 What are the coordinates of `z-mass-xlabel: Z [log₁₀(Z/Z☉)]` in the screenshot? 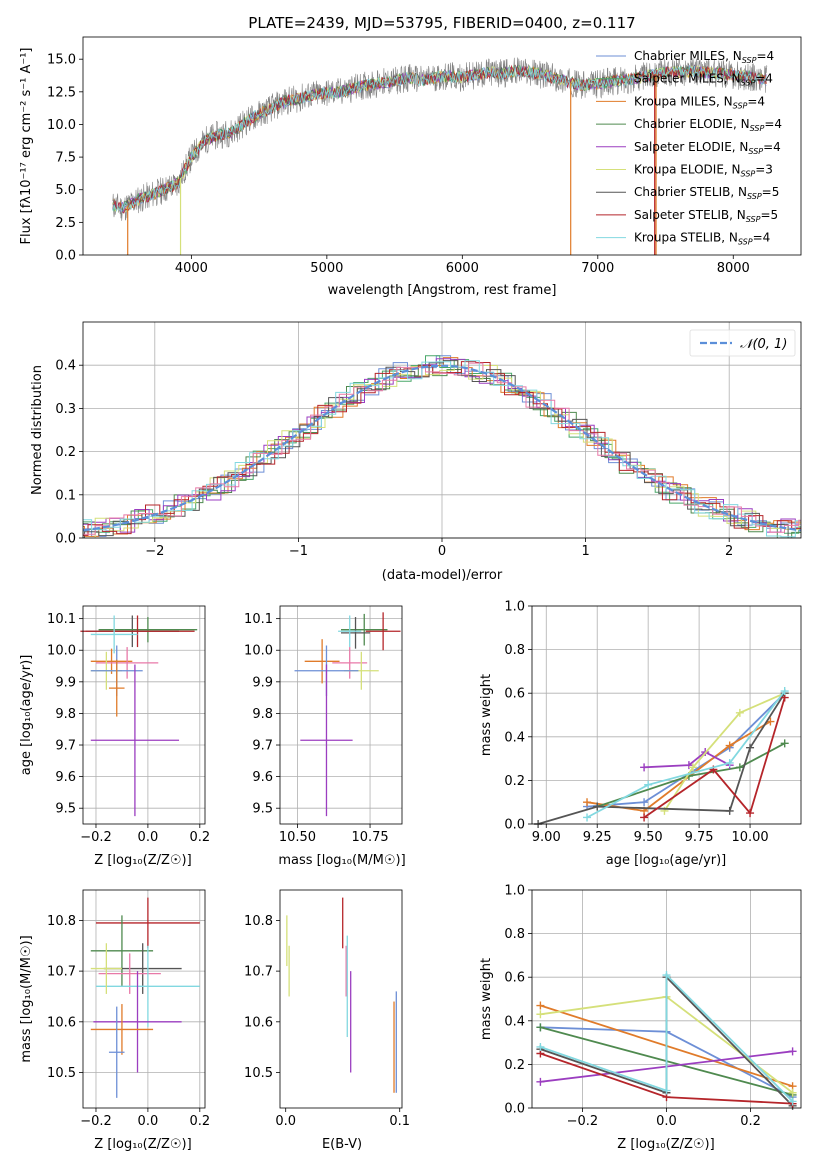 It's located at (142, 1144).